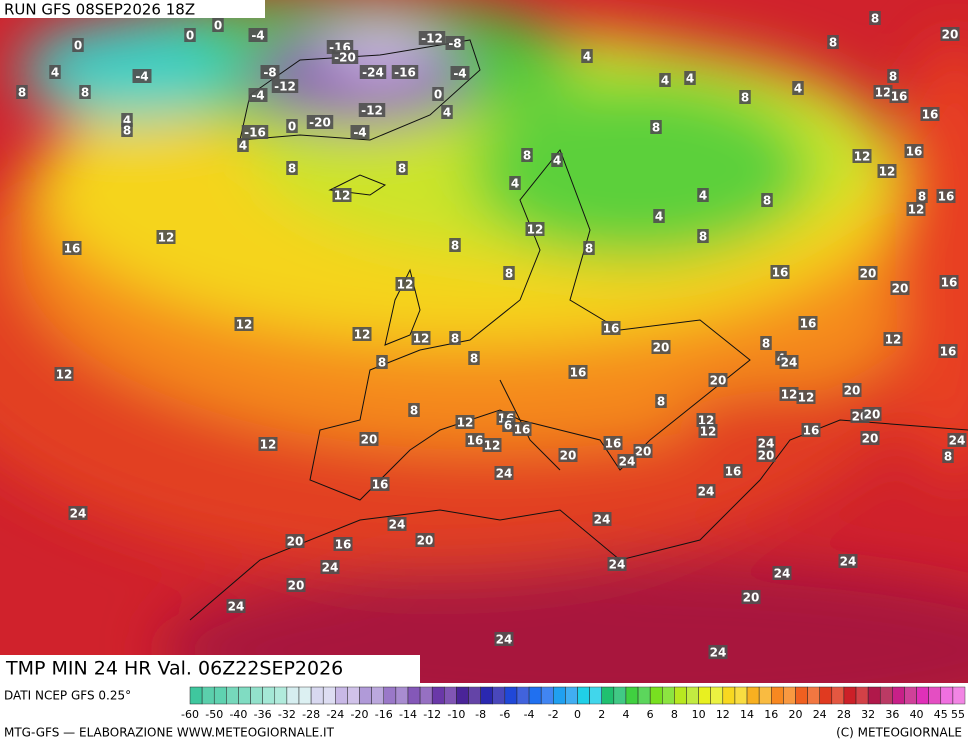  Describe the element at coordinates (747, 714) in the screenshot. I see `colorbar-tick-label: 14` at that location.